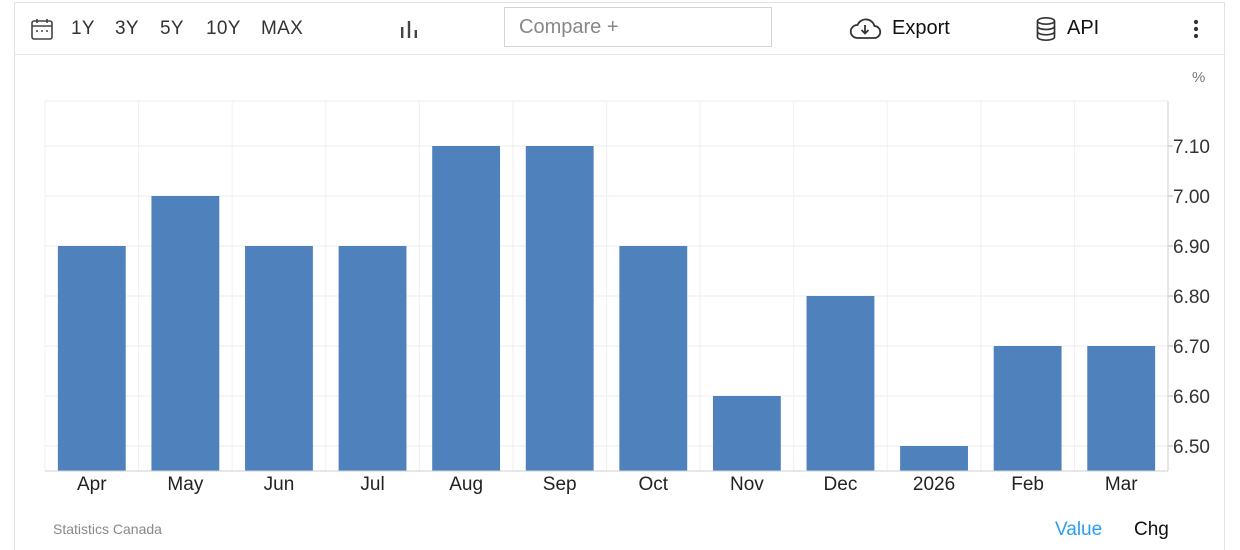  I want to click on bar-chart-icon, so click(409, 28).